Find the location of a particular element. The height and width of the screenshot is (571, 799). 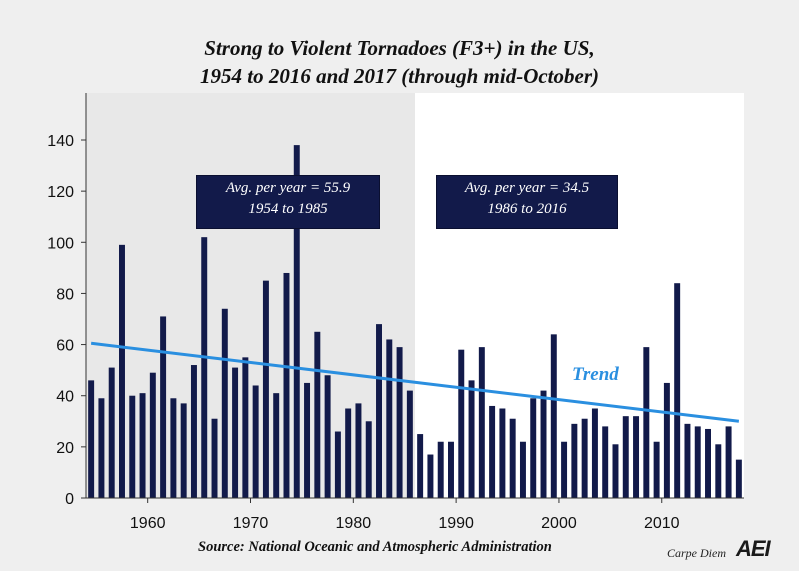

x-tick-label: 1960 is located at coordinates (148, 523).